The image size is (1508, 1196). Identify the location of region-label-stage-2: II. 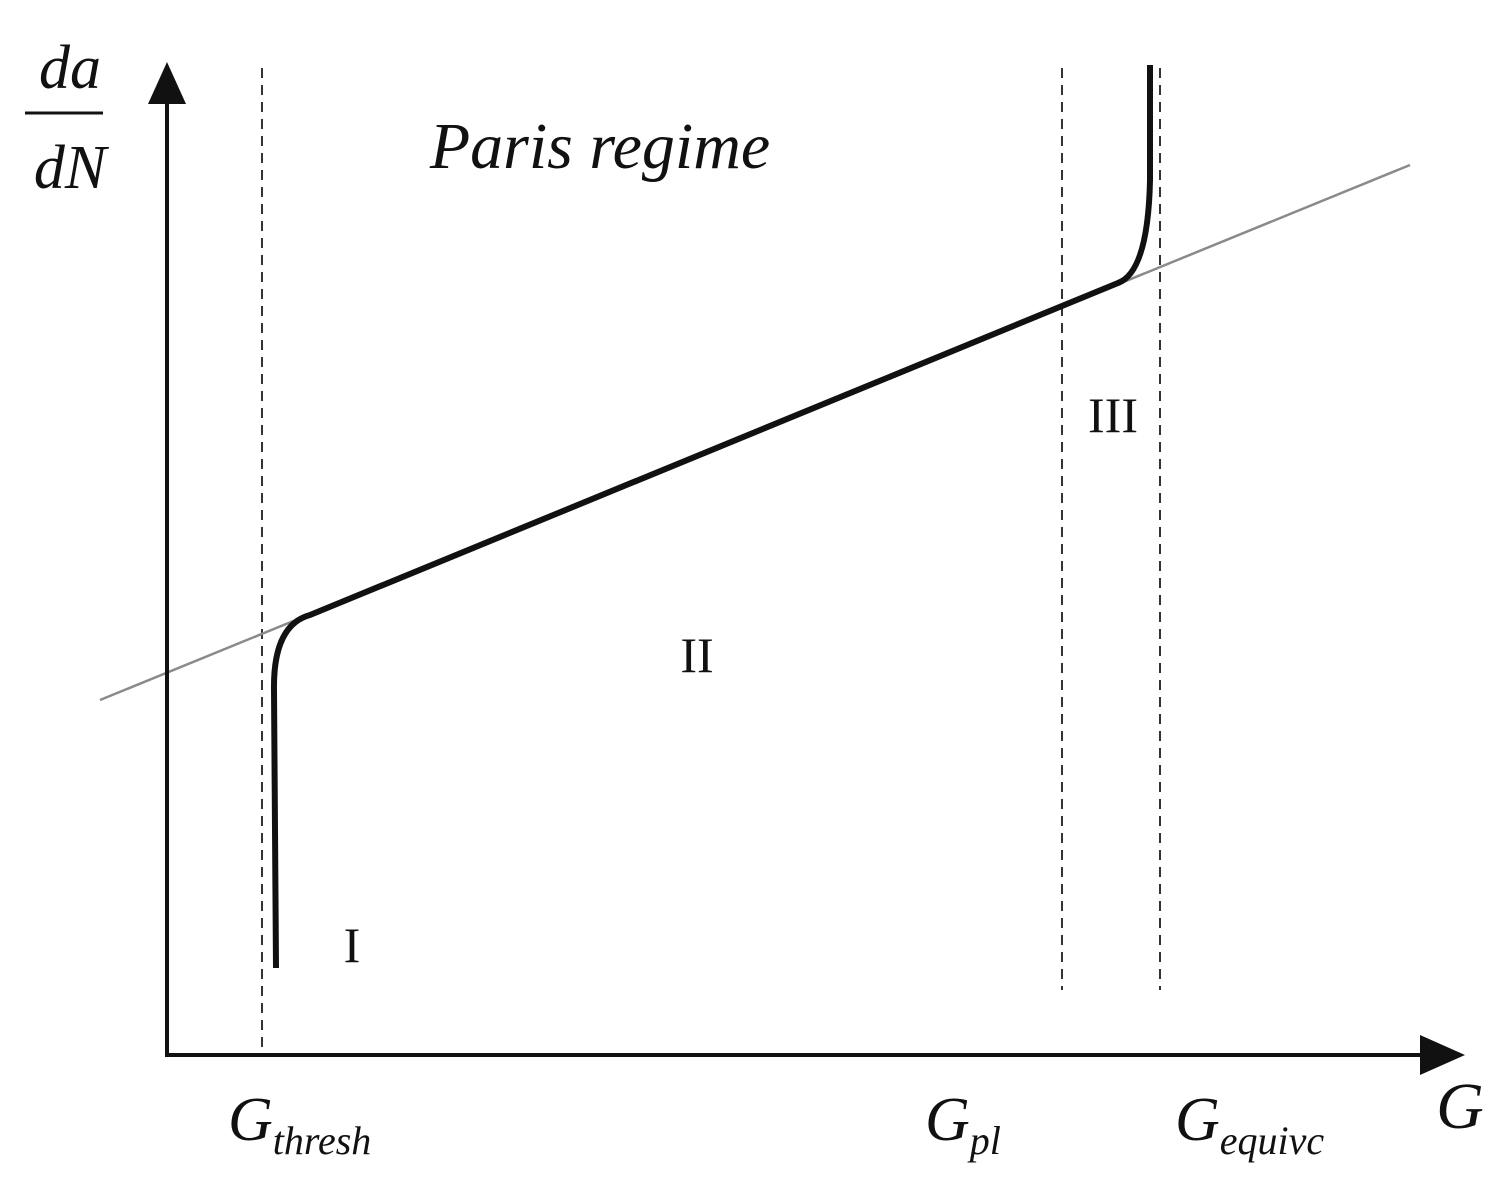
(696, 655).